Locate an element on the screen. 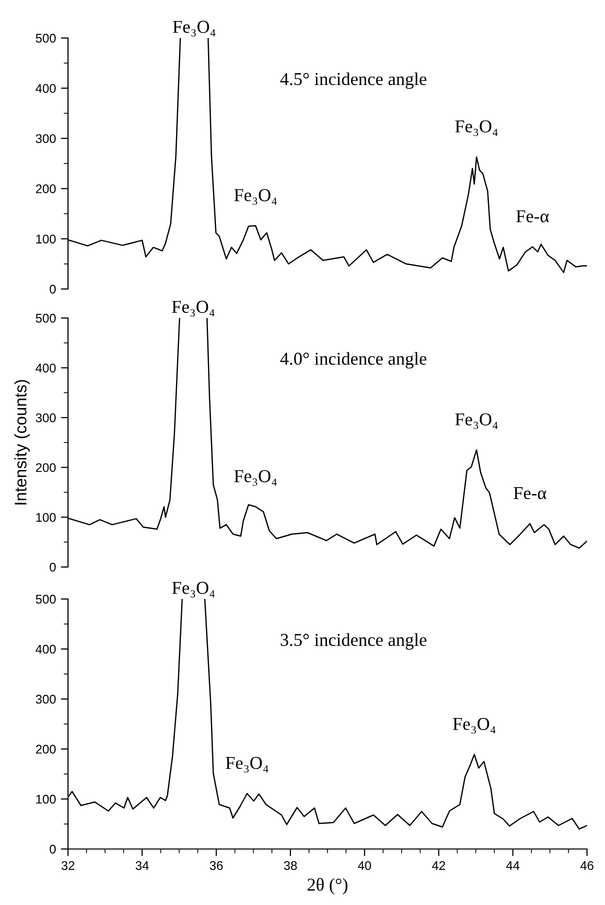 The height and width of the screenshot is (905, 605). x-tick-label: 40 is located at coordinates (365, 865).